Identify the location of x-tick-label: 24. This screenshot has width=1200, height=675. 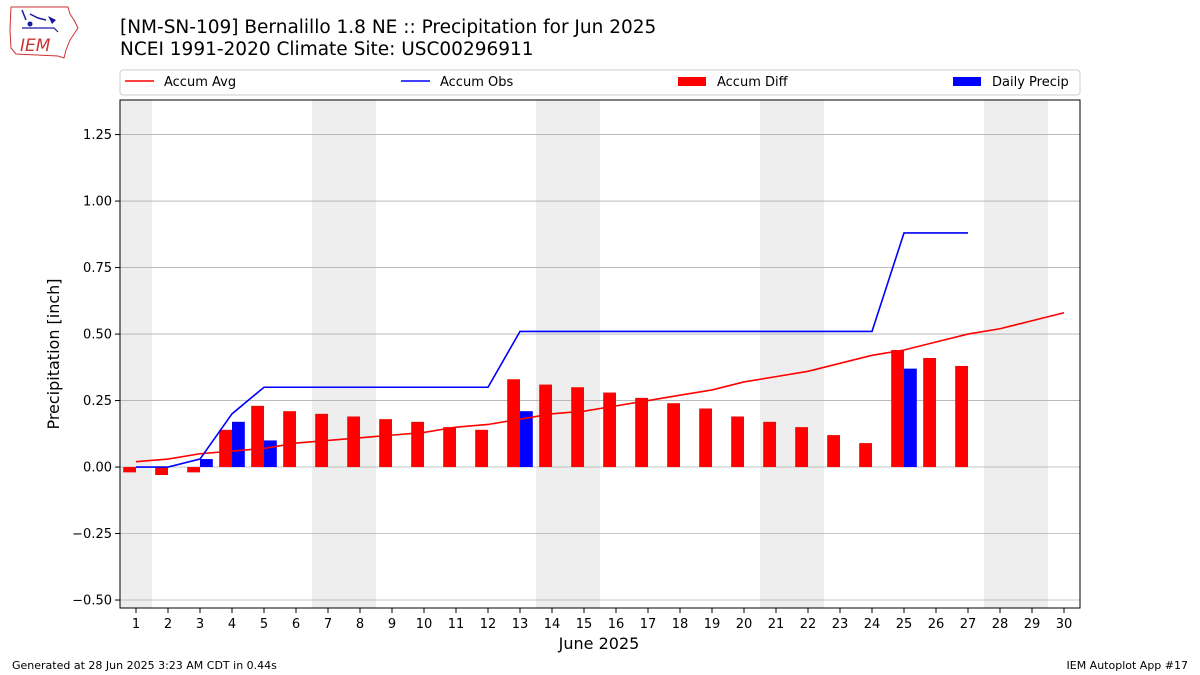
(872, 624).